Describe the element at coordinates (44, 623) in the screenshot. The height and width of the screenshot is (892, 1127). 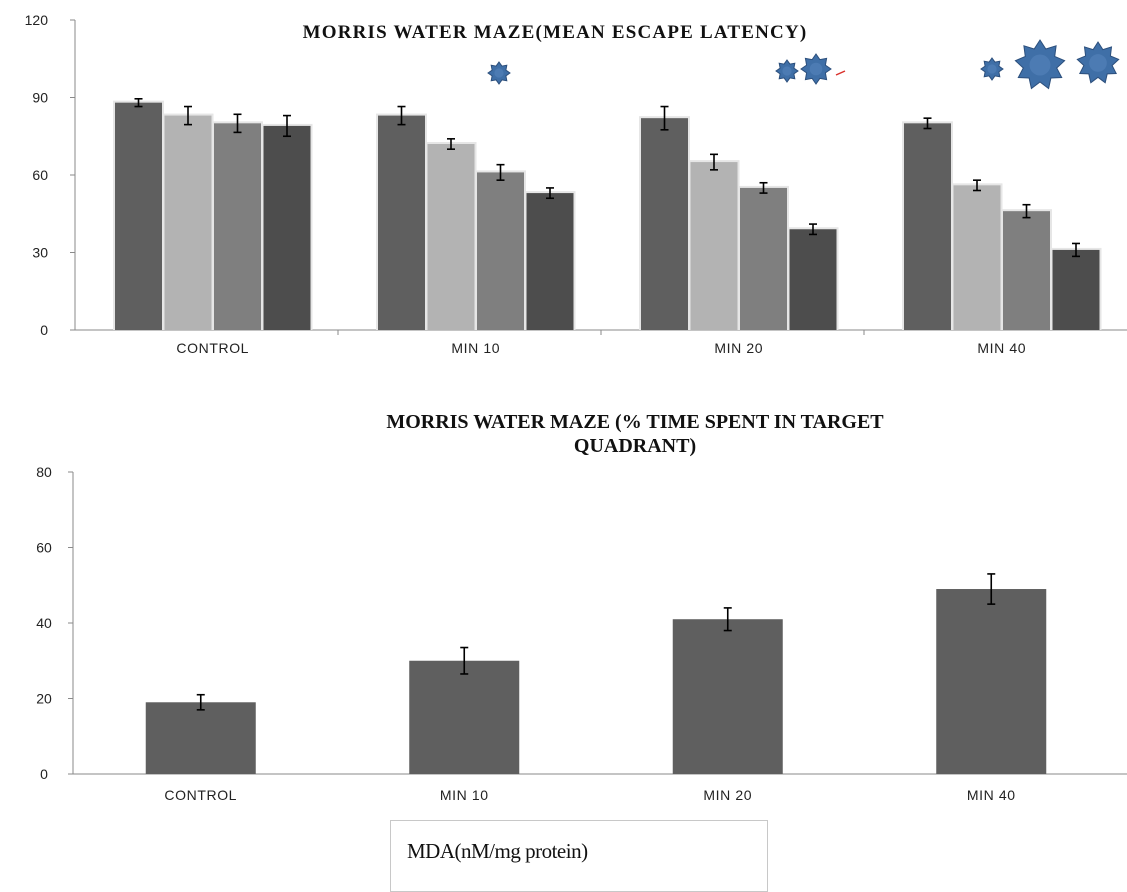
I see `y-tick-label: 40` at that location.